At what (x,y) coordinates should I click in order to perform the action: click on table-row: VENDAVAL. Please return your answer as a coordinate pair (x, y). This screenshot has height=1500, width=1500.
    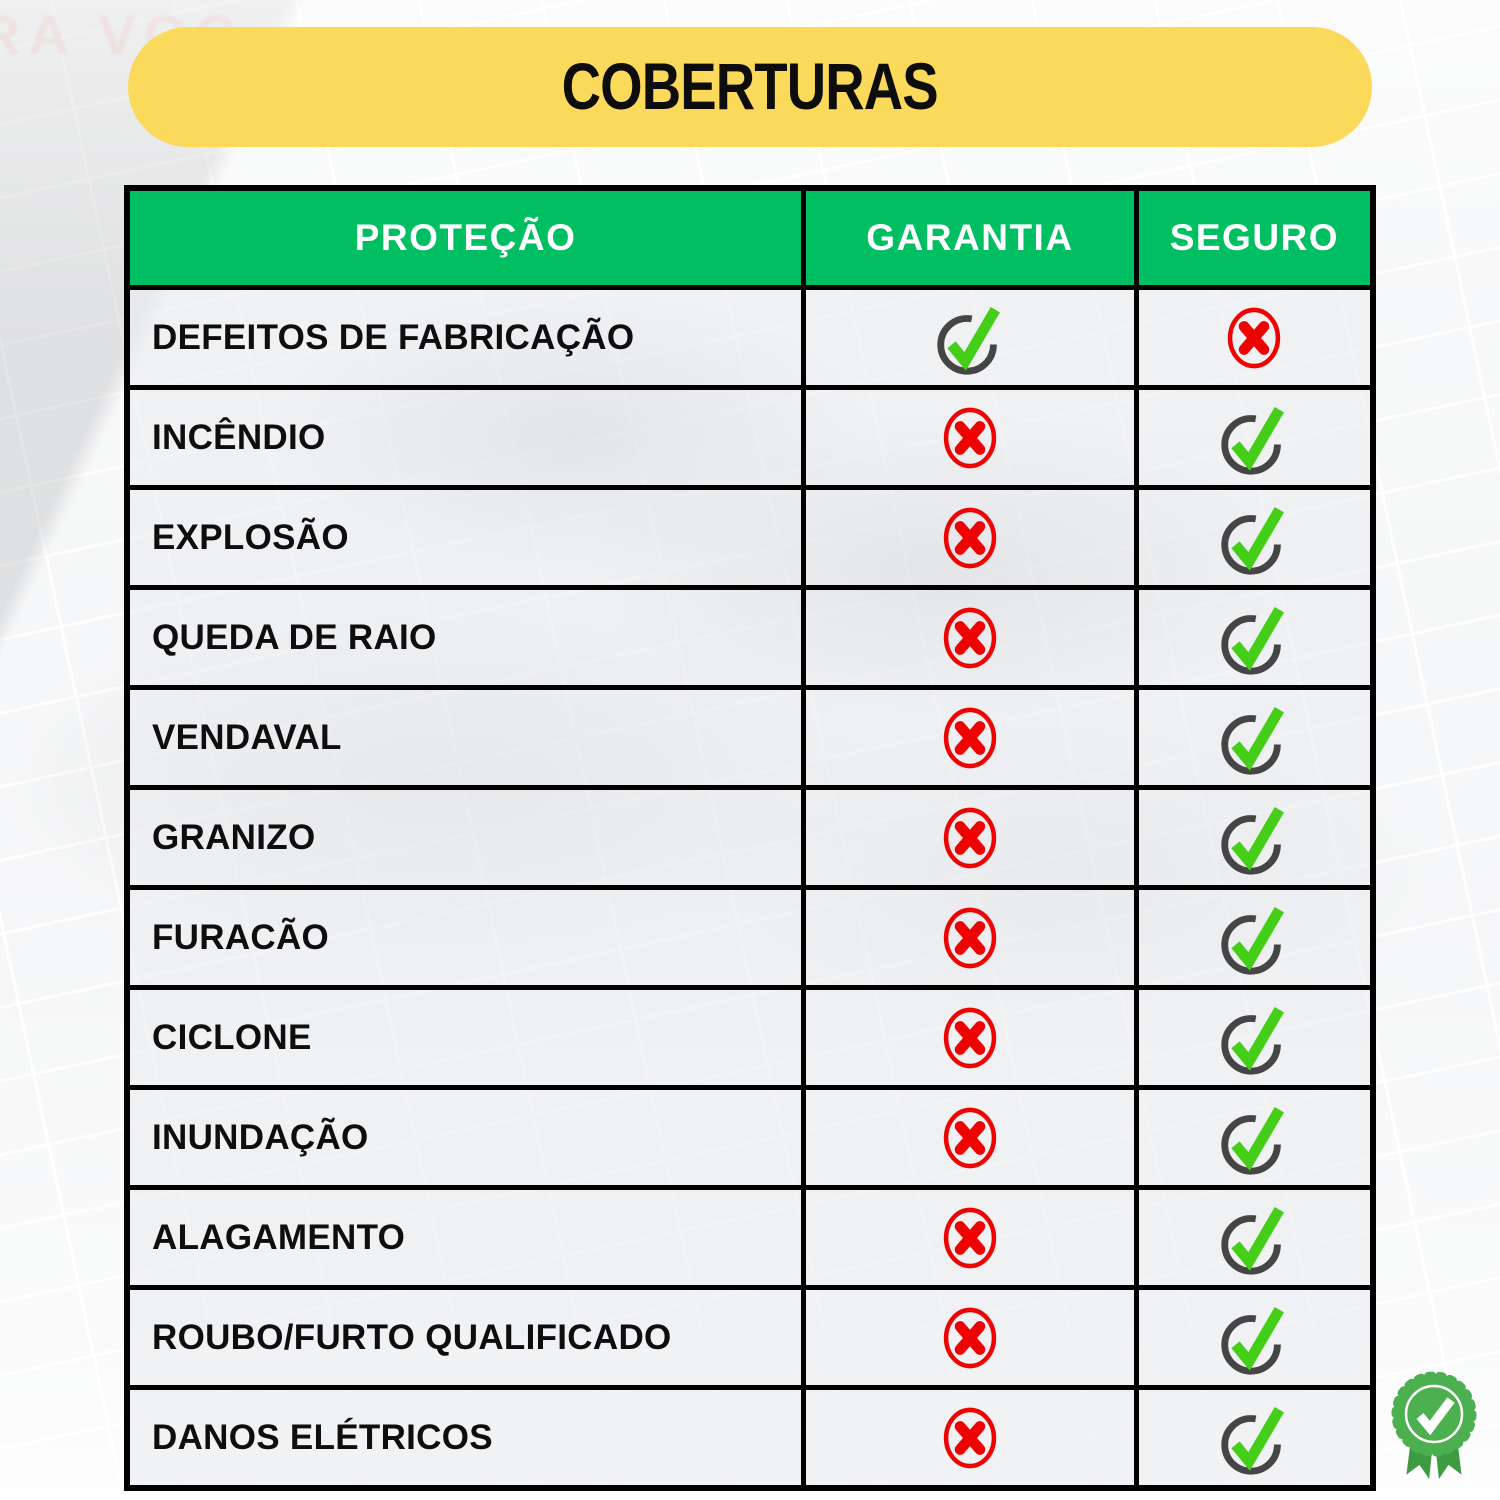
    Looking at the image, I should click on (750, 737).